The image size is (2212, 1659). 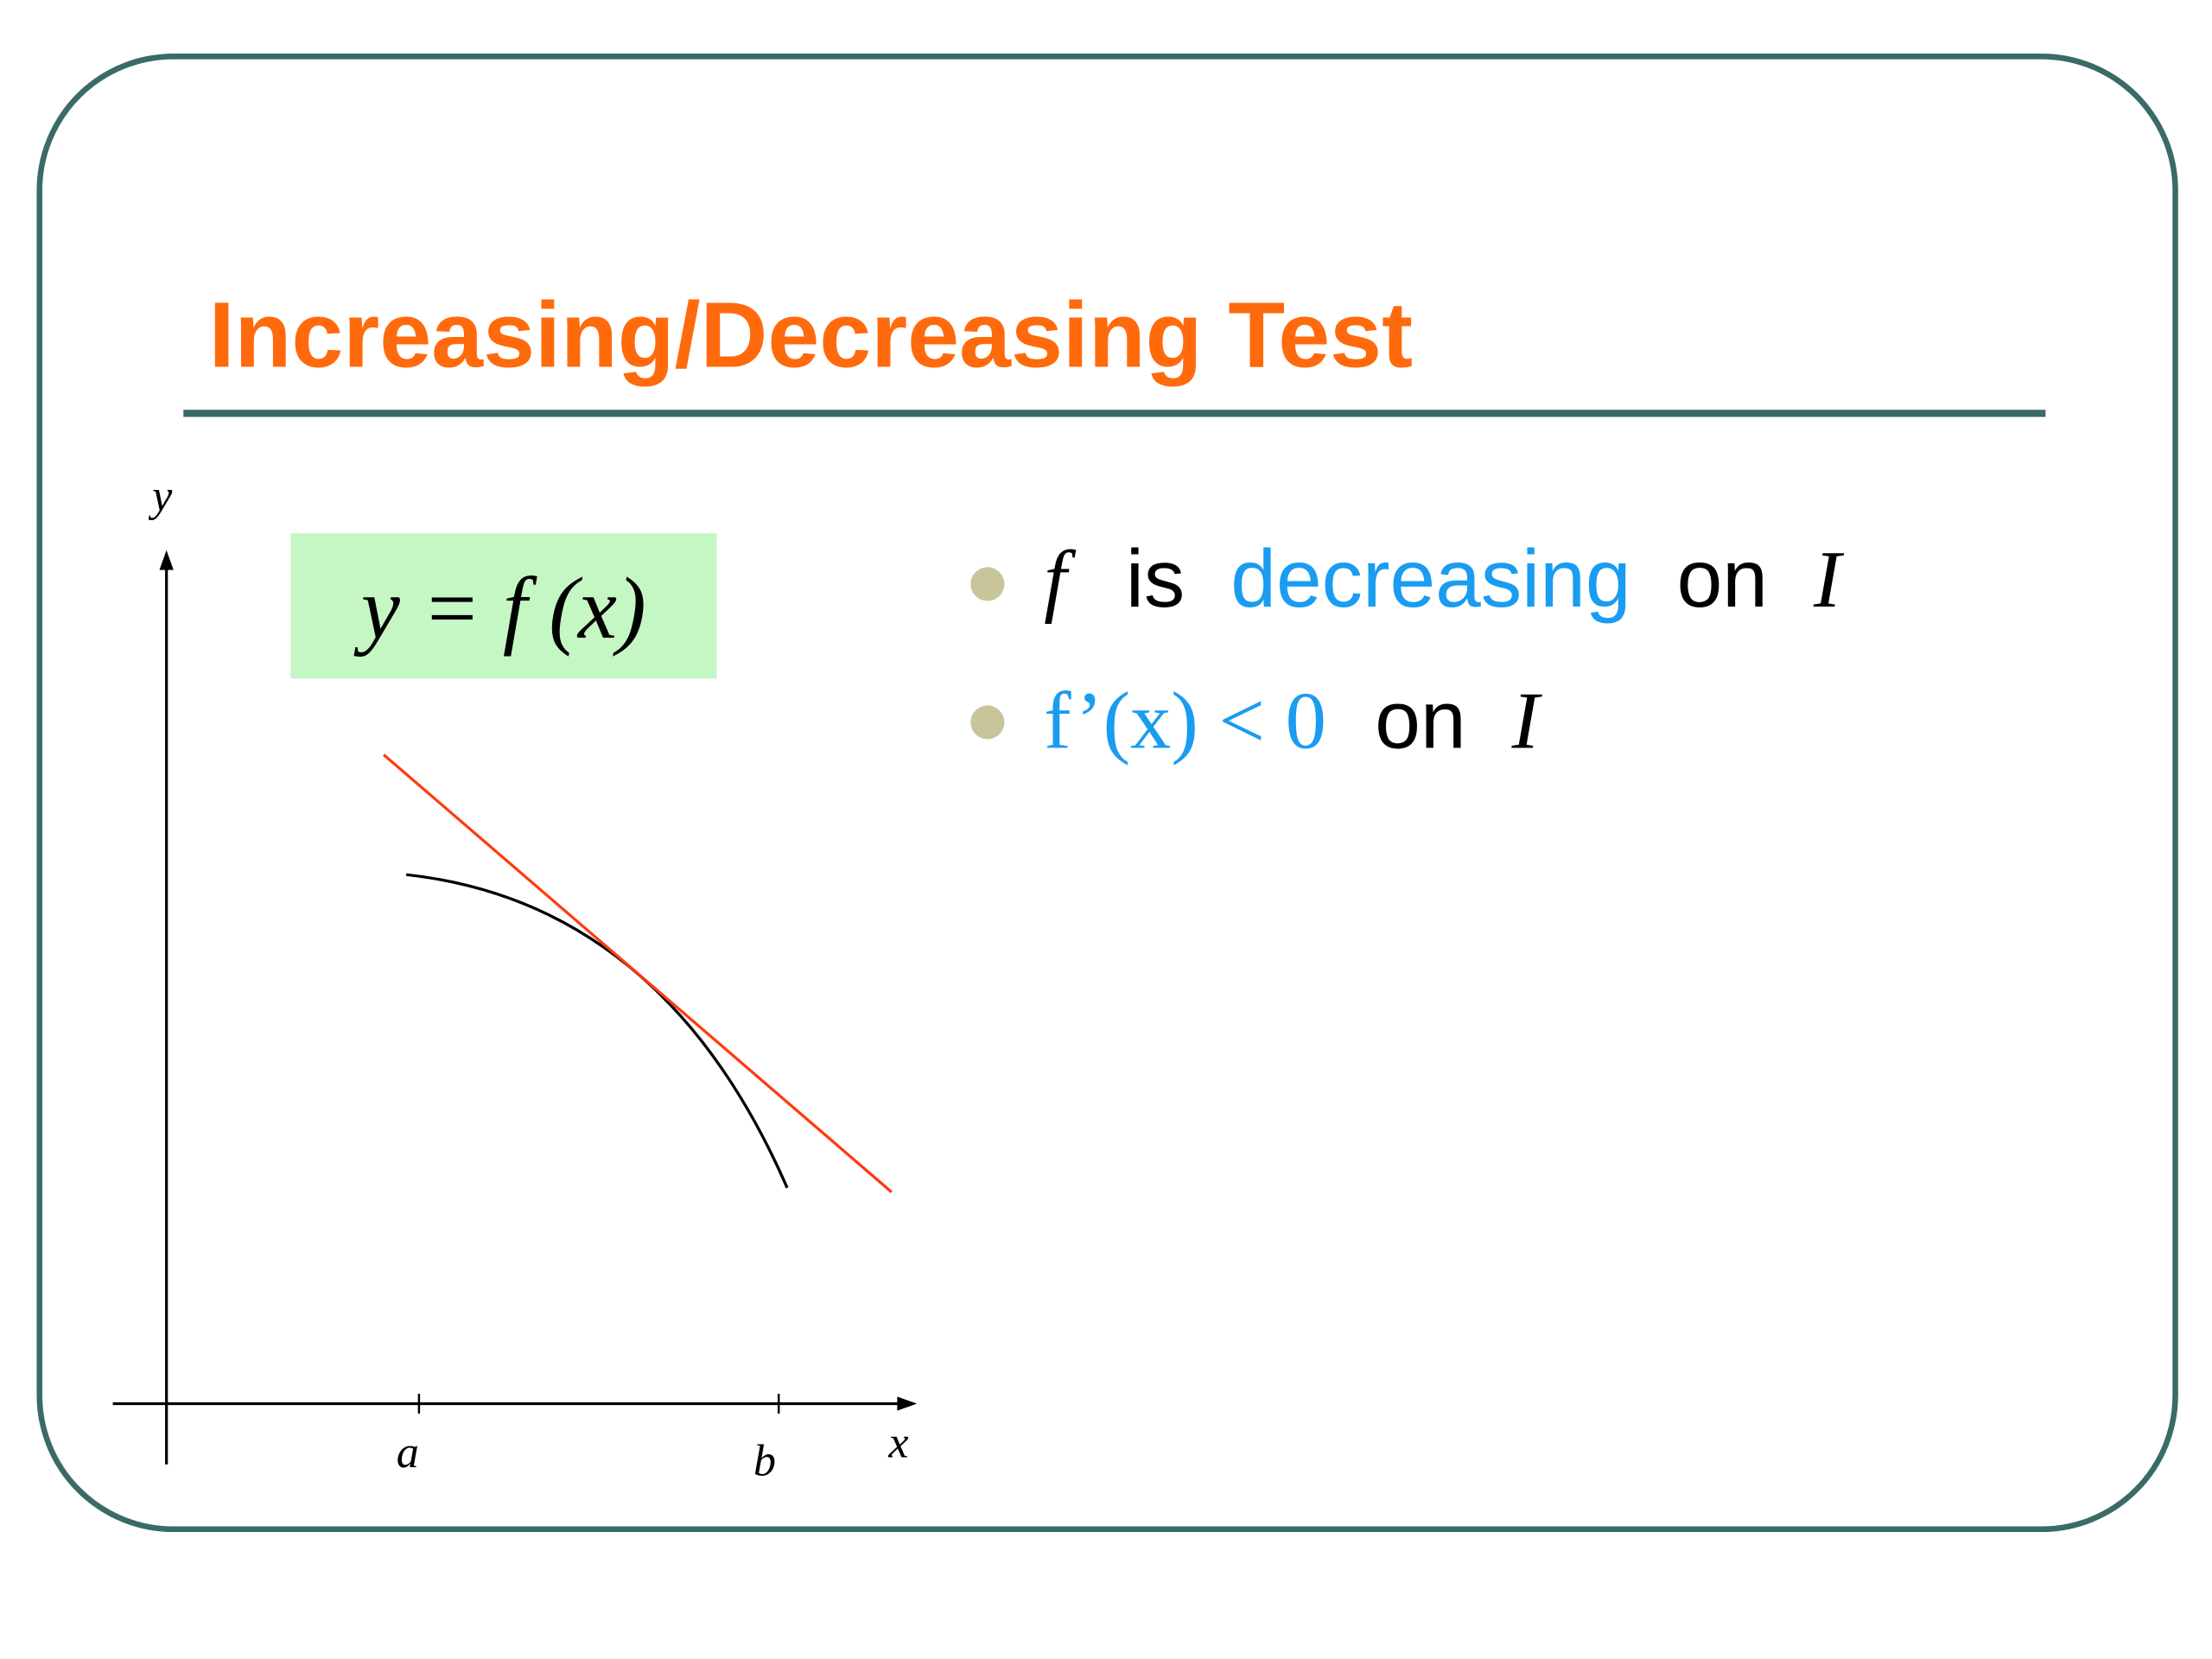 I want to click on slide-title: Increasing/Decreasing Test, so click(x=811, y=334).